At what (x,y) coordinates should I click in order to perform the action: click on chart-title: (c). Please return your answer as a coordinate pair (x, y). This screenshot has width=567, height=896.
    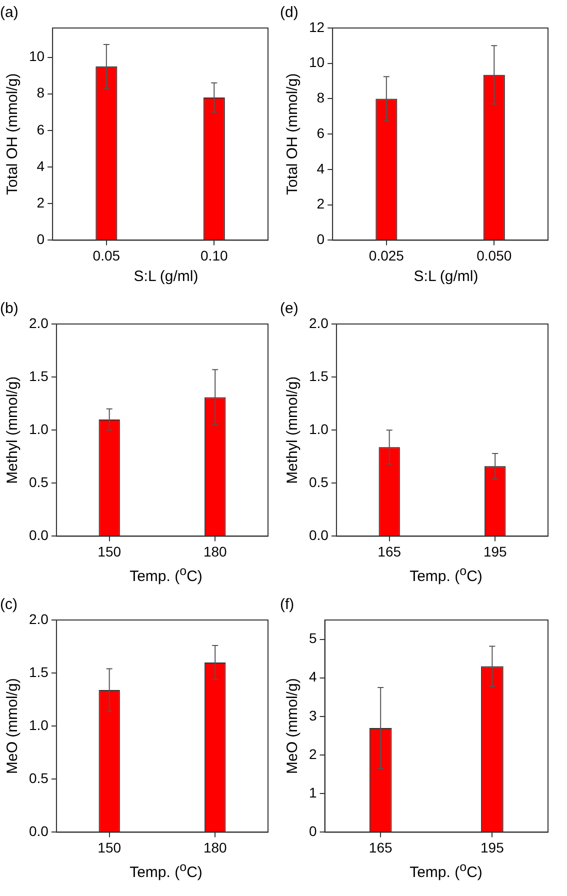
    Looking at the image, I should click on (9, 605).